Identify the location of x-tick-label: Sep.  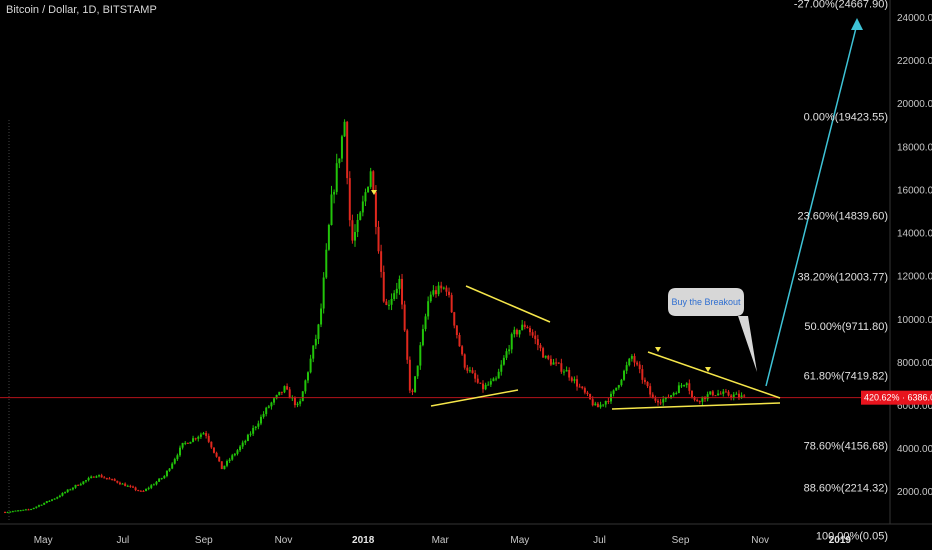
(204, 540).